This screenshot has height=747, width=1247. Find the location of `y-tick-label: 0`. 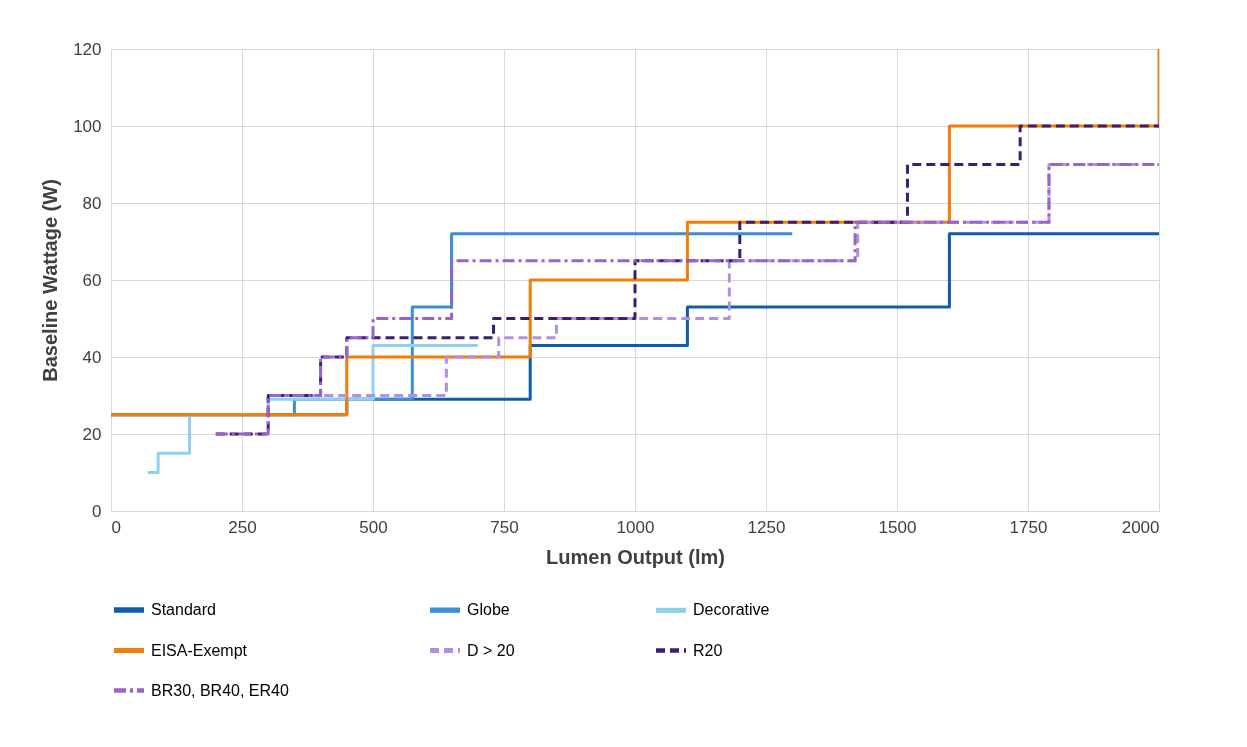

y-tick-label: 0 is located at coordinates (97, 511).